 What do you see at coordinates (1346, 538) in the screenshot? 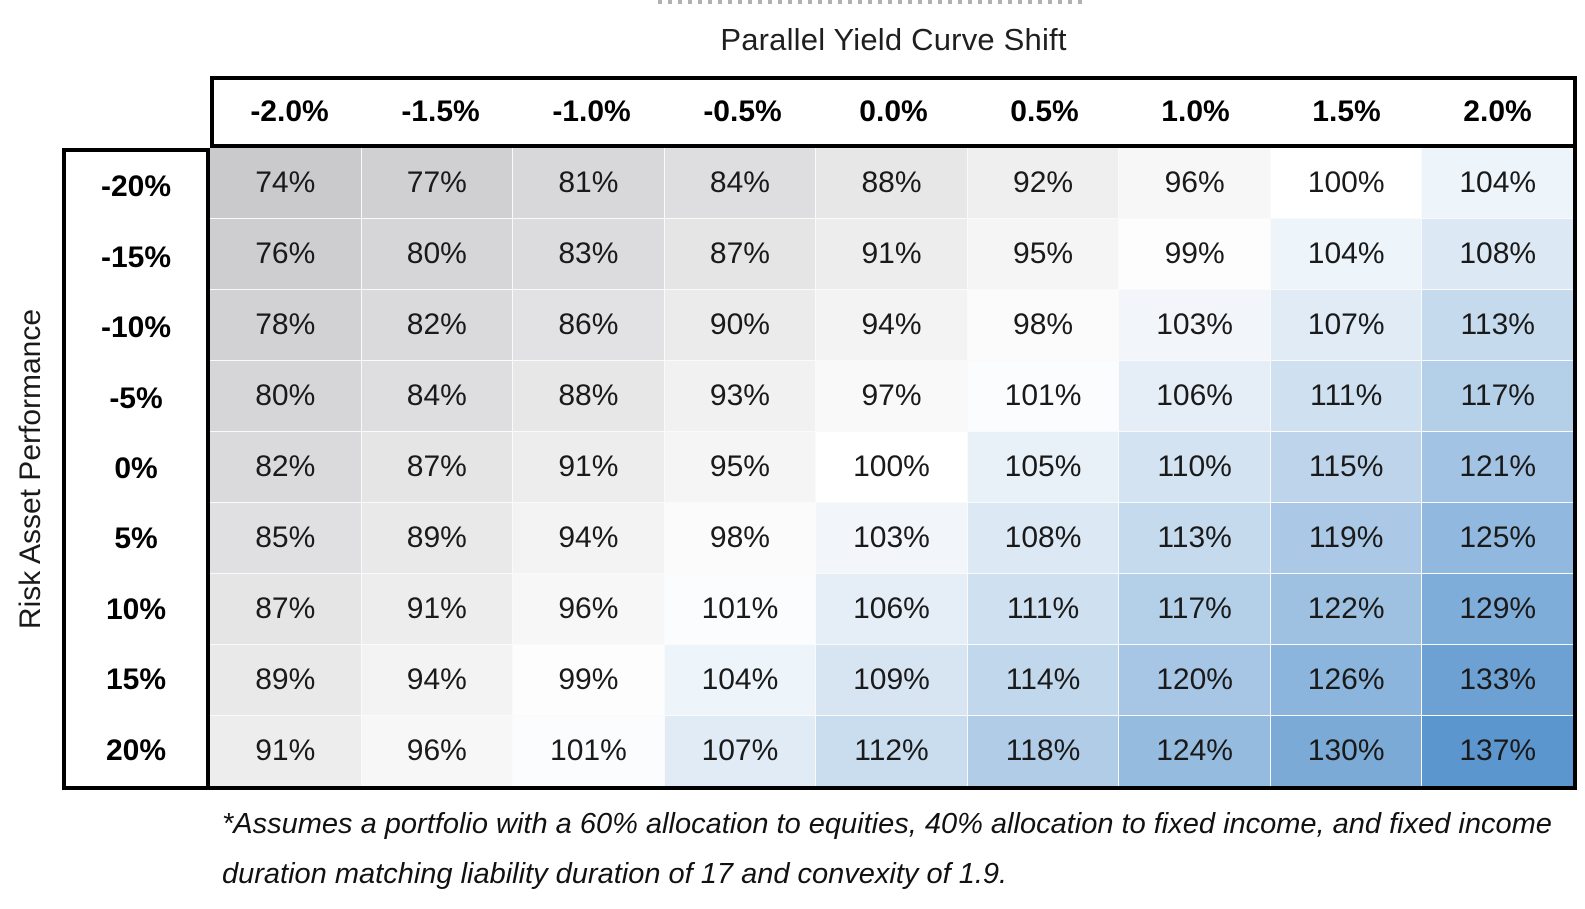
I see `heatmap-cell: 119%` at bounding box center [1346, 538].